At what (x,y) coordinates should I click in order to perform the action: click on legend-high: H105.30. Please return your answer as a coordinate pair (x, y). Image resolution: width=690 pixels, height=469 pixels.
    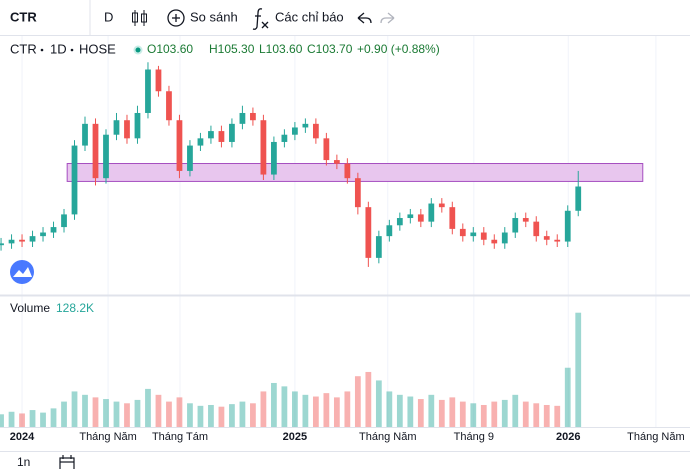
    Looking at the image, I should click on (232, 49).